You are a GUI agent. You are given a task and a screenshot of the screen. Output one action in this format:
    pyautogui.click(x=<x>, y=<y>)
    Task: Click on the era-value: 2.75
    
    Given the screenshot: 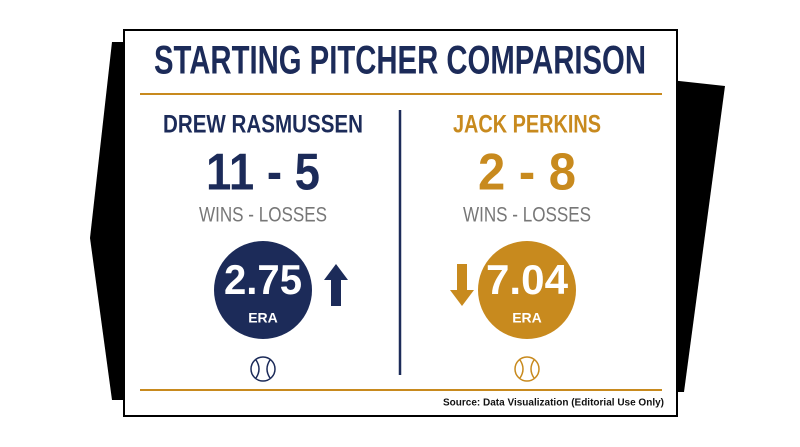 What is the action you would take?
    pyautogui.click(x=263, y=279)
    